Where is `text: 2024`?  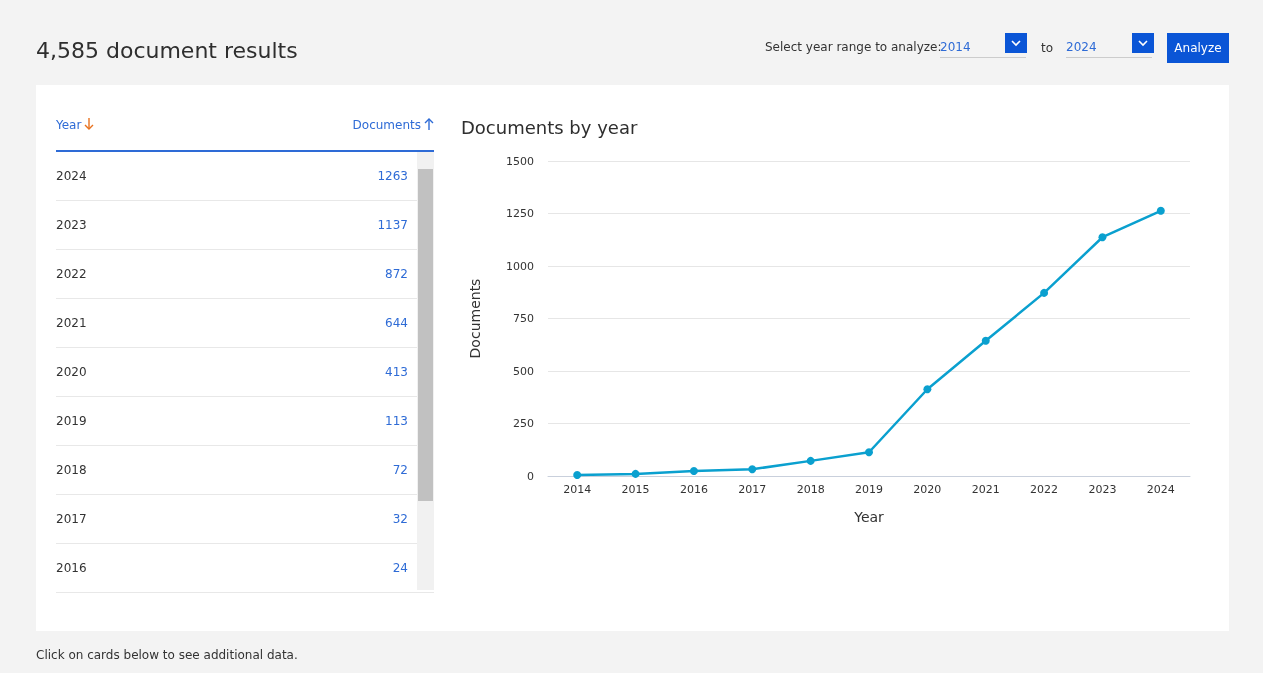
text: 2024 is located at coordinates (1109, 49).